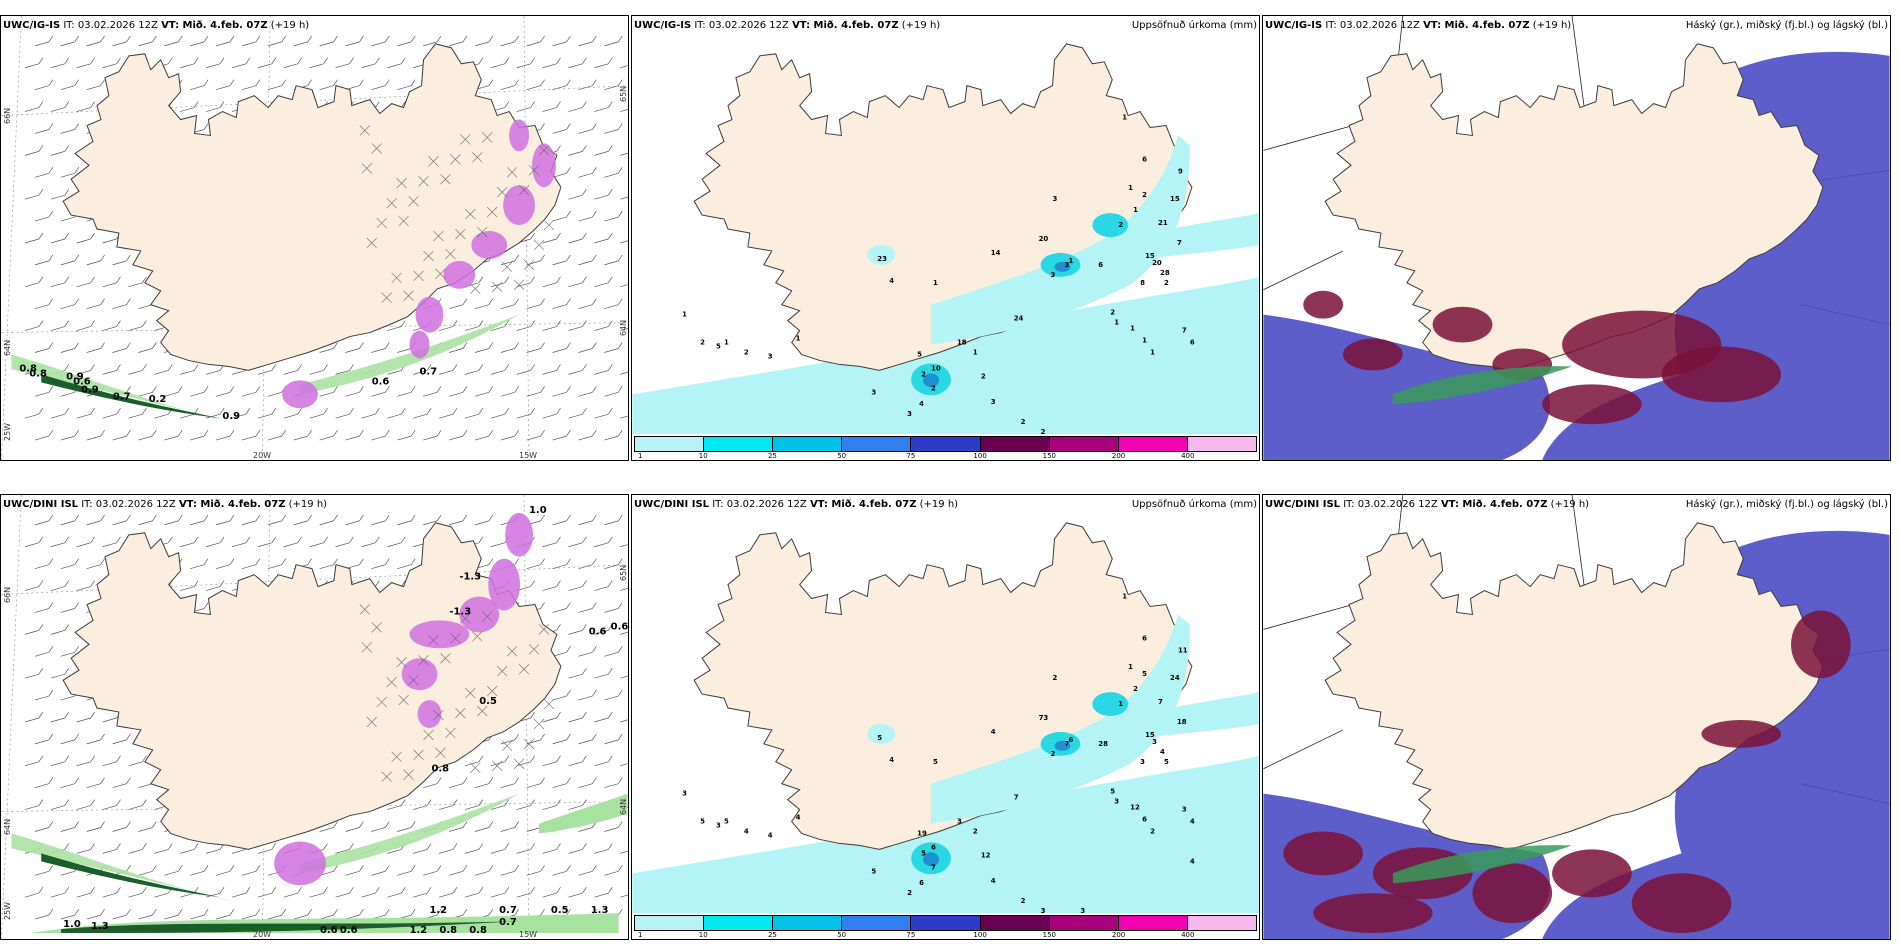 The height and width of the screenshot is (950, 1900). What do you see at coordinates (528, 934) in the screenshot?
I see `lon-label-15: 15W` at bounding box center [528, 934].